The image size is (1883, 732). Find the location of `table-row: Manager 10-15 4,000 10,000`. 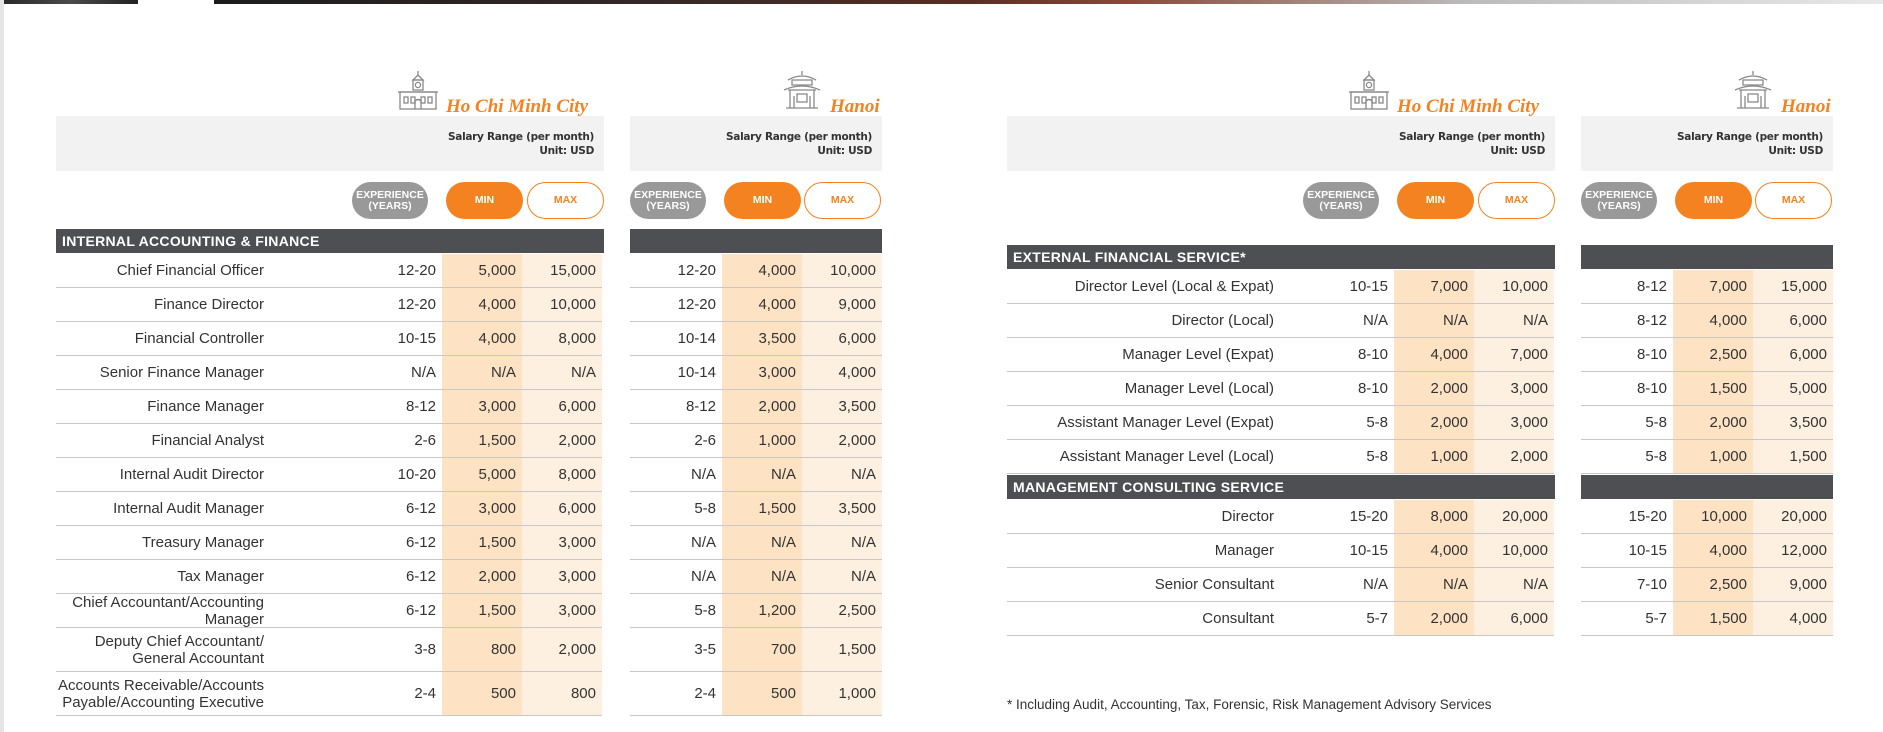

table-row: Manager 10-15 4,000 10,000 is located at coordinates (1280, 551).